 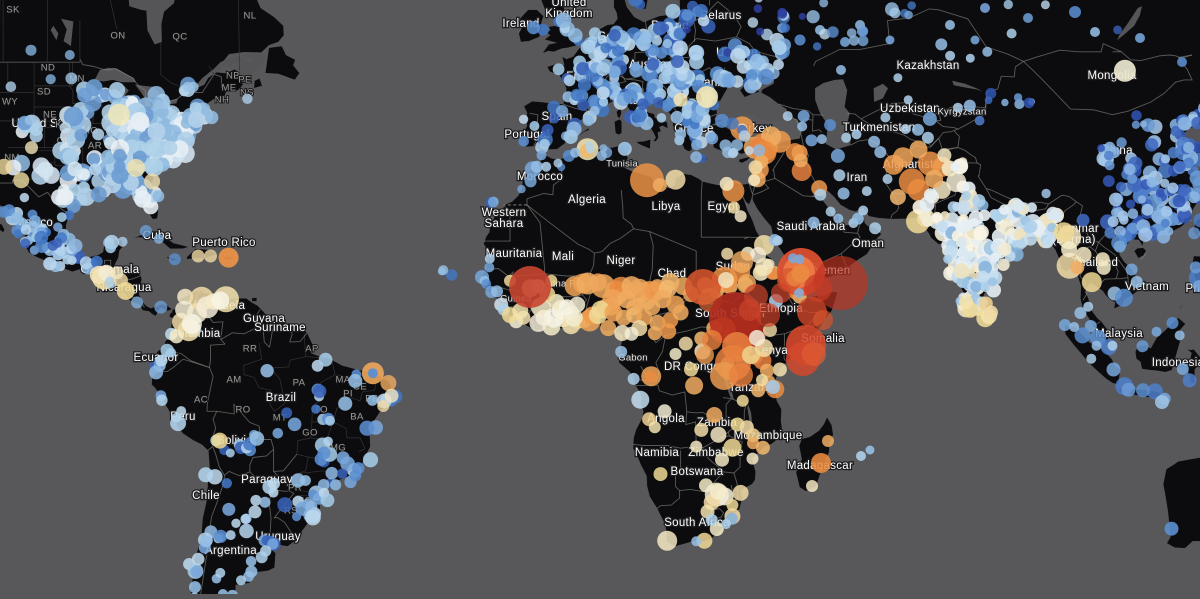 What do you see at coordinates (622, 164) in the screenshot?
I see `svg-text: Tunisia` at bounding box center [622, 164].